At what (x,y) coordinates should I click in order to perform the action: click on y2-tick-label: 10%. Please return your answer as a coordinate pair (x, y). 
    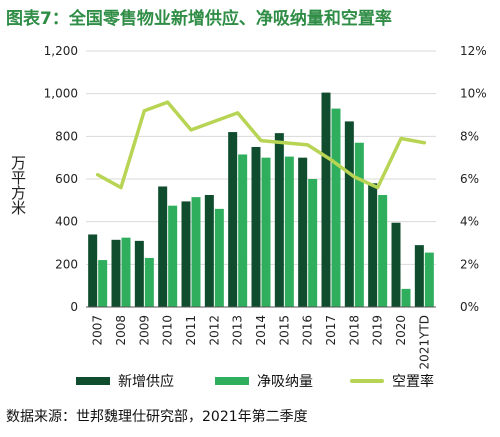
    Looking at the image, I should click on (473, 94).